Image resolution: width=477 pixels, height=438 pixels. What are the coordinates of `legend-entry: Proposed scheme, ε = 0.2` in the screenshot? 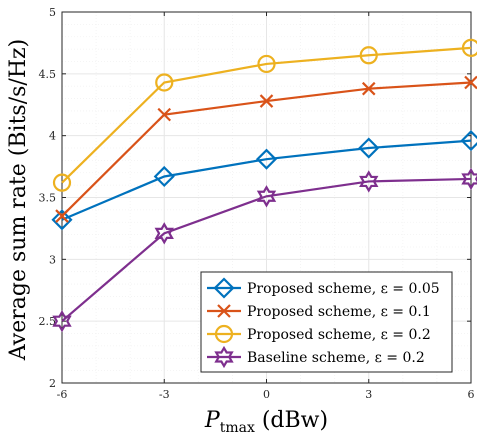 It's located at (319, 334).